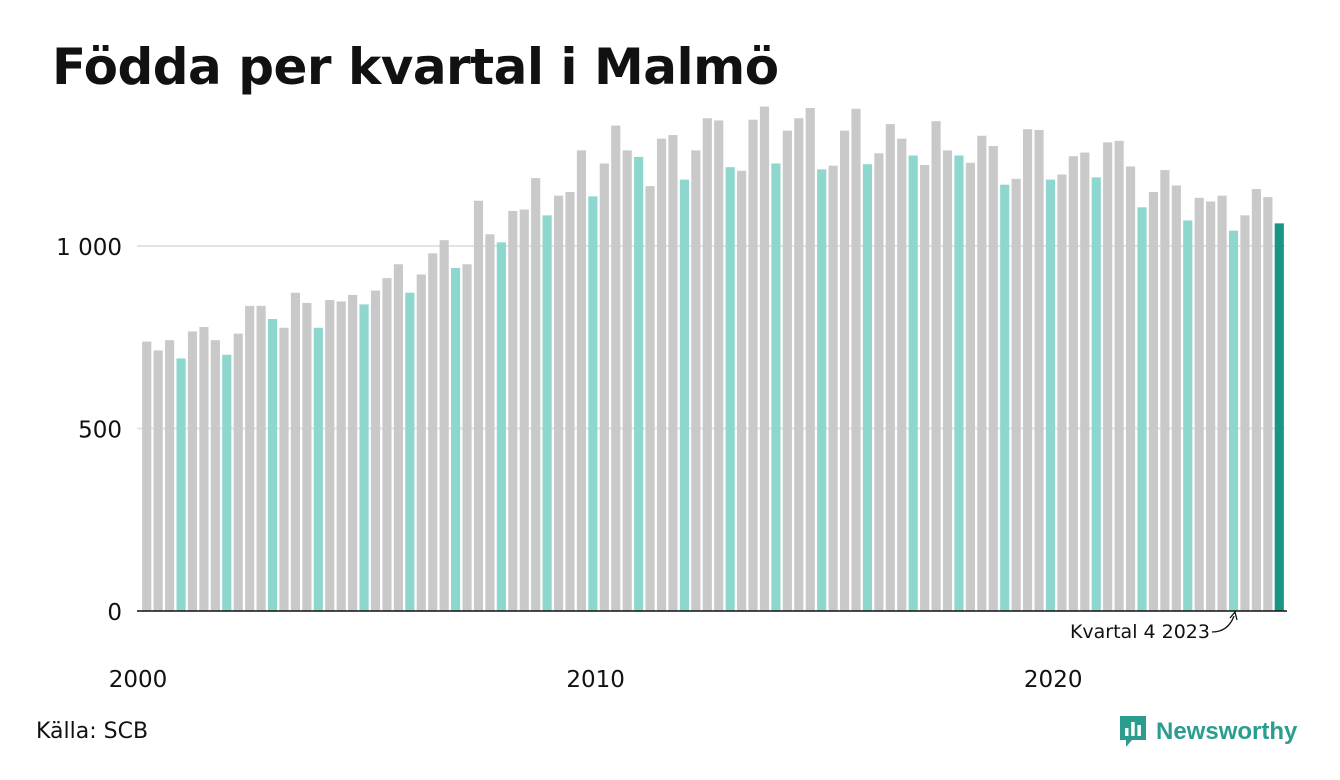 The height and width of the screenshot is (780, 1340). I want to click on x-tick-label: 2020, so click(1053, 680).